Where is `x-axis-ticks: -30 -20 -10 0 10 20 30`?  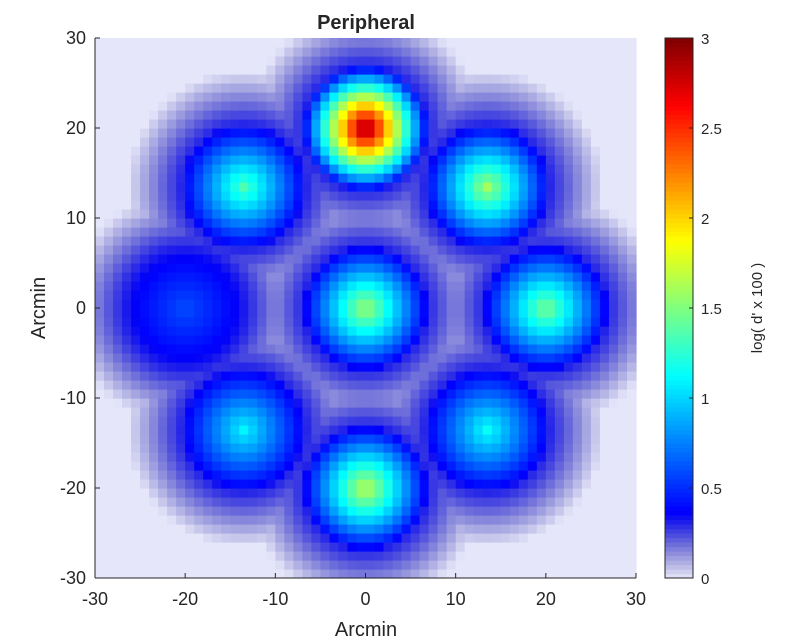
x-axis-ticks: -30 -20 -10 0 10 20 30 is located at coordinates (364, 591).